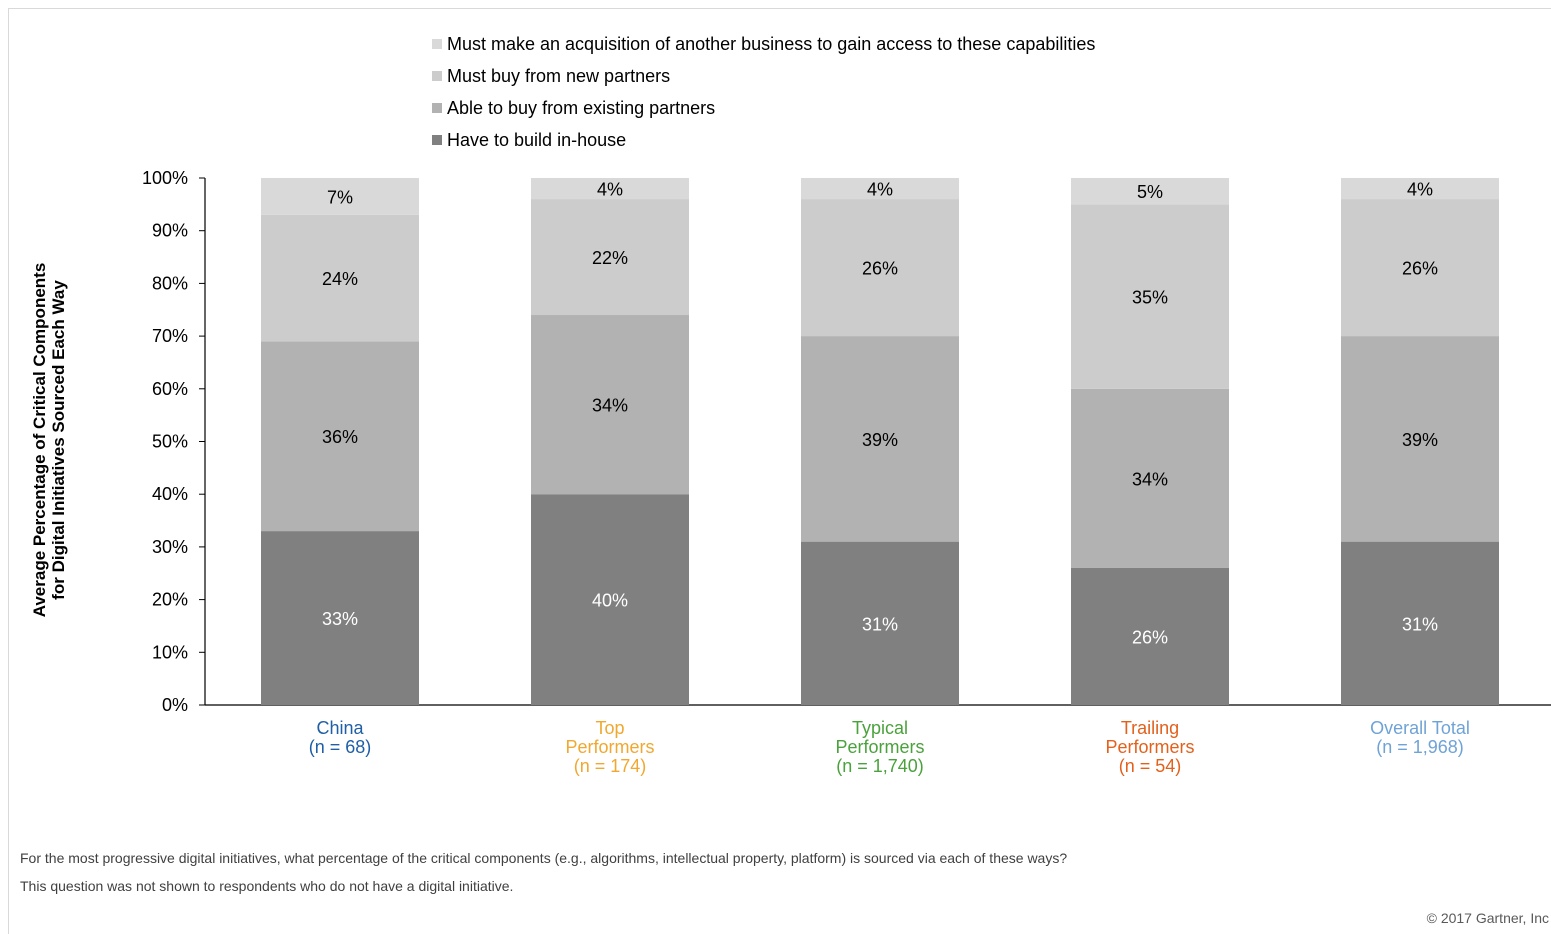  Describe the element at coordinates (340, 728) in the screenshot. I see `x-category-label-line: China` at that location.